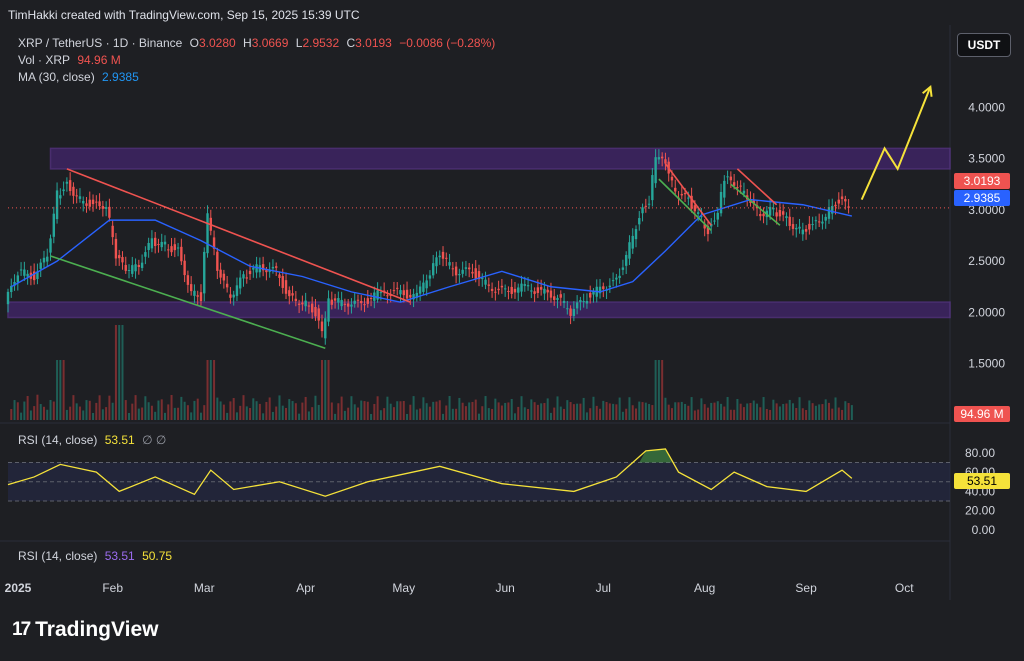 The height and width of the screenshot is (661, 1024). Describe the element at coordinates (85, 630) in the screenshot. I see `tradingview-logo: 17 TradingView` at that location.